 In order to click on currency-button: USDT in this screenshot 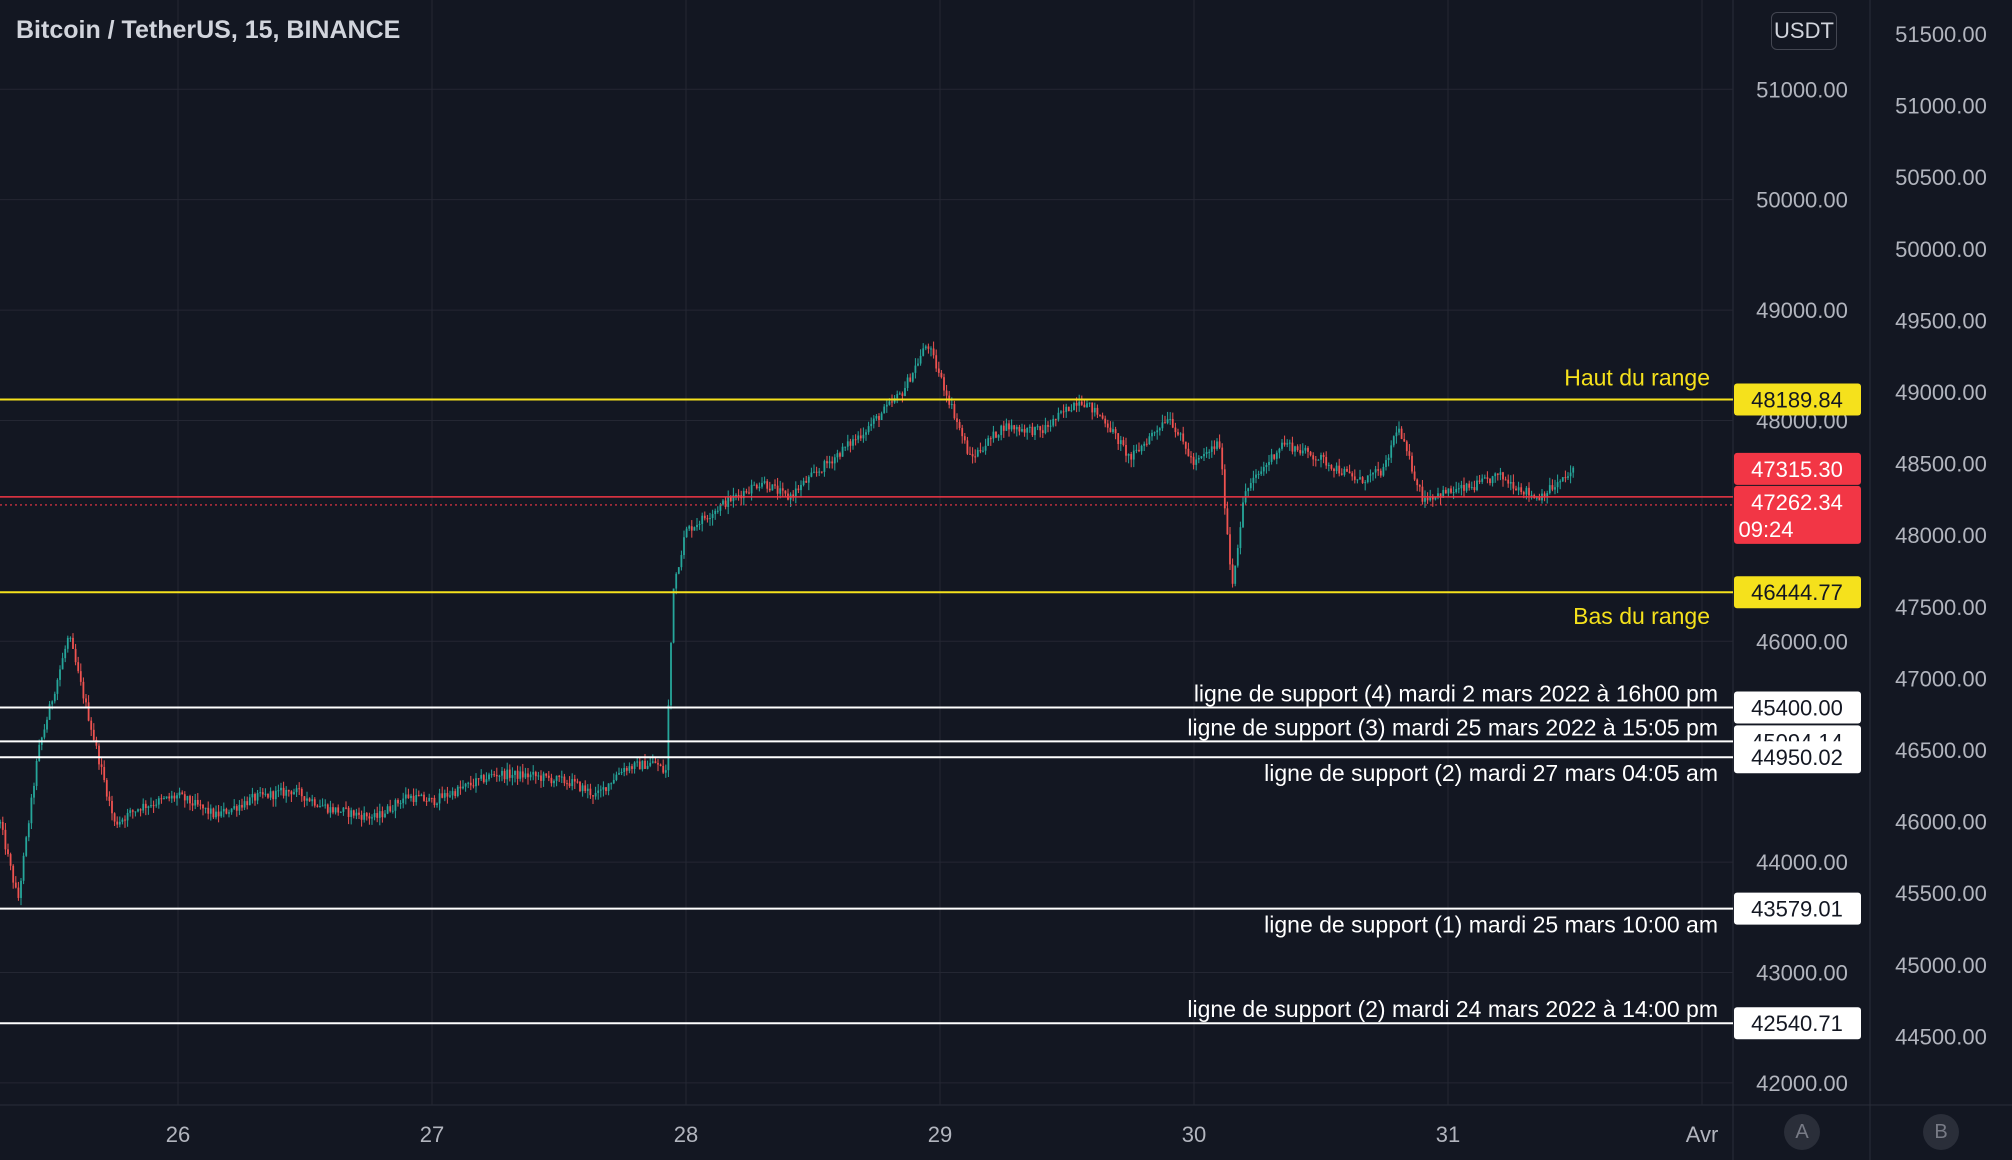, I will do `click(1804, 31)`.